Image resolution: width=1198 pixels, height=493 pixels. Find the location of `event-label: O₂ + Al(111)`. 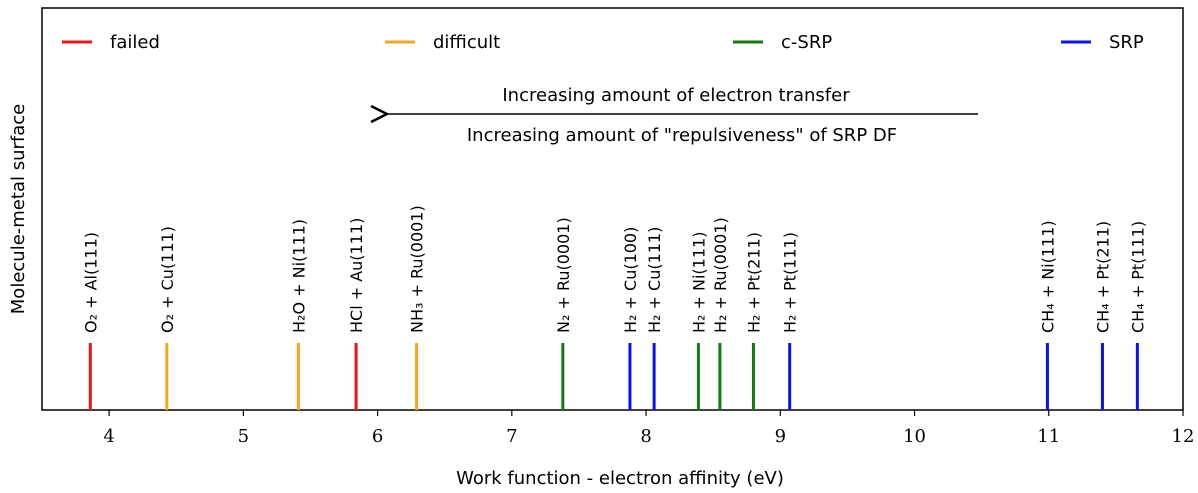

event-label: O₂ + Al(111) is located at coordinates (90, 282).